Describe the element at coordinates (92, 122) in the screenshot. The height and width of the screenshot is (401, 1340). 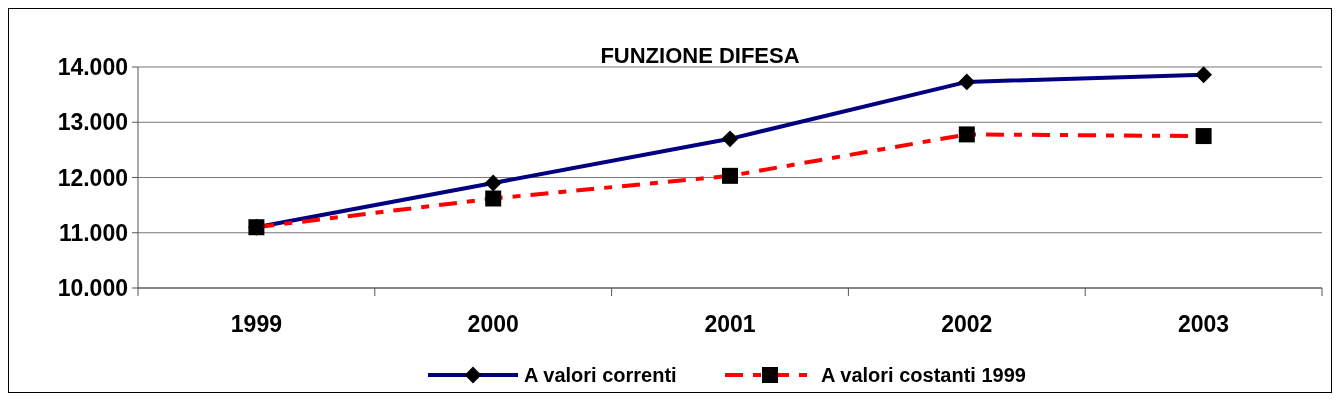
I see `y-tick-label: 13.000` at that location.